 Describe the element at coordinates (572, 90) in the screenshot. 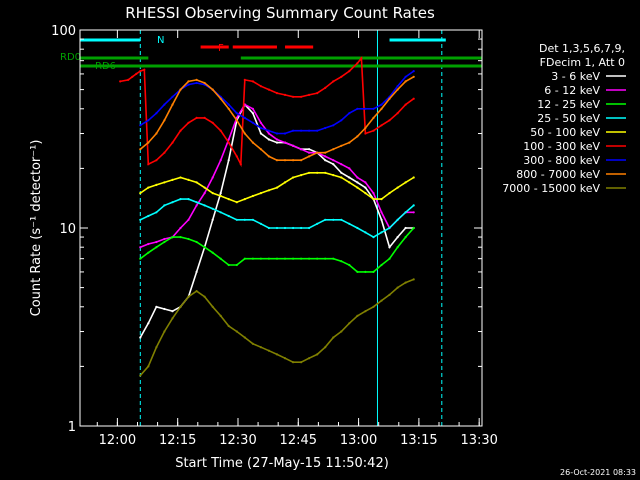

I see `legend-label: 6 - 12 keV` at that location.